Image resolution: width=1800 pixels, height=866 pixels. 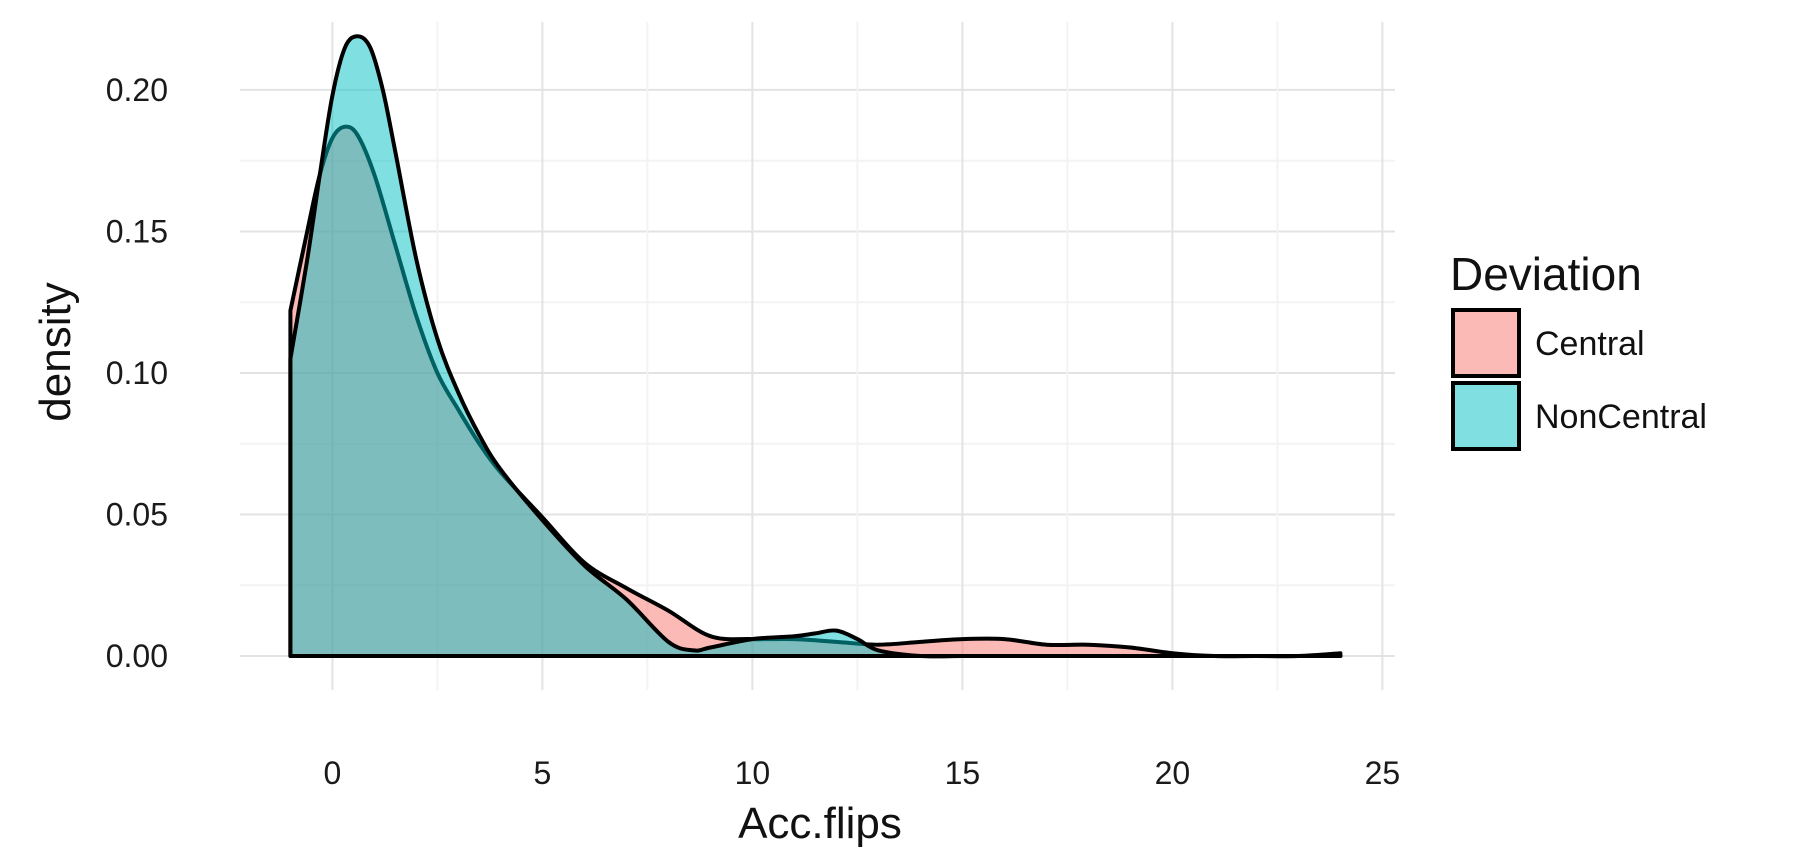 I want to click on y-axis-ticks: 0.00 0.05 0.10 0.15 0.20, so click(x=137, y=373).